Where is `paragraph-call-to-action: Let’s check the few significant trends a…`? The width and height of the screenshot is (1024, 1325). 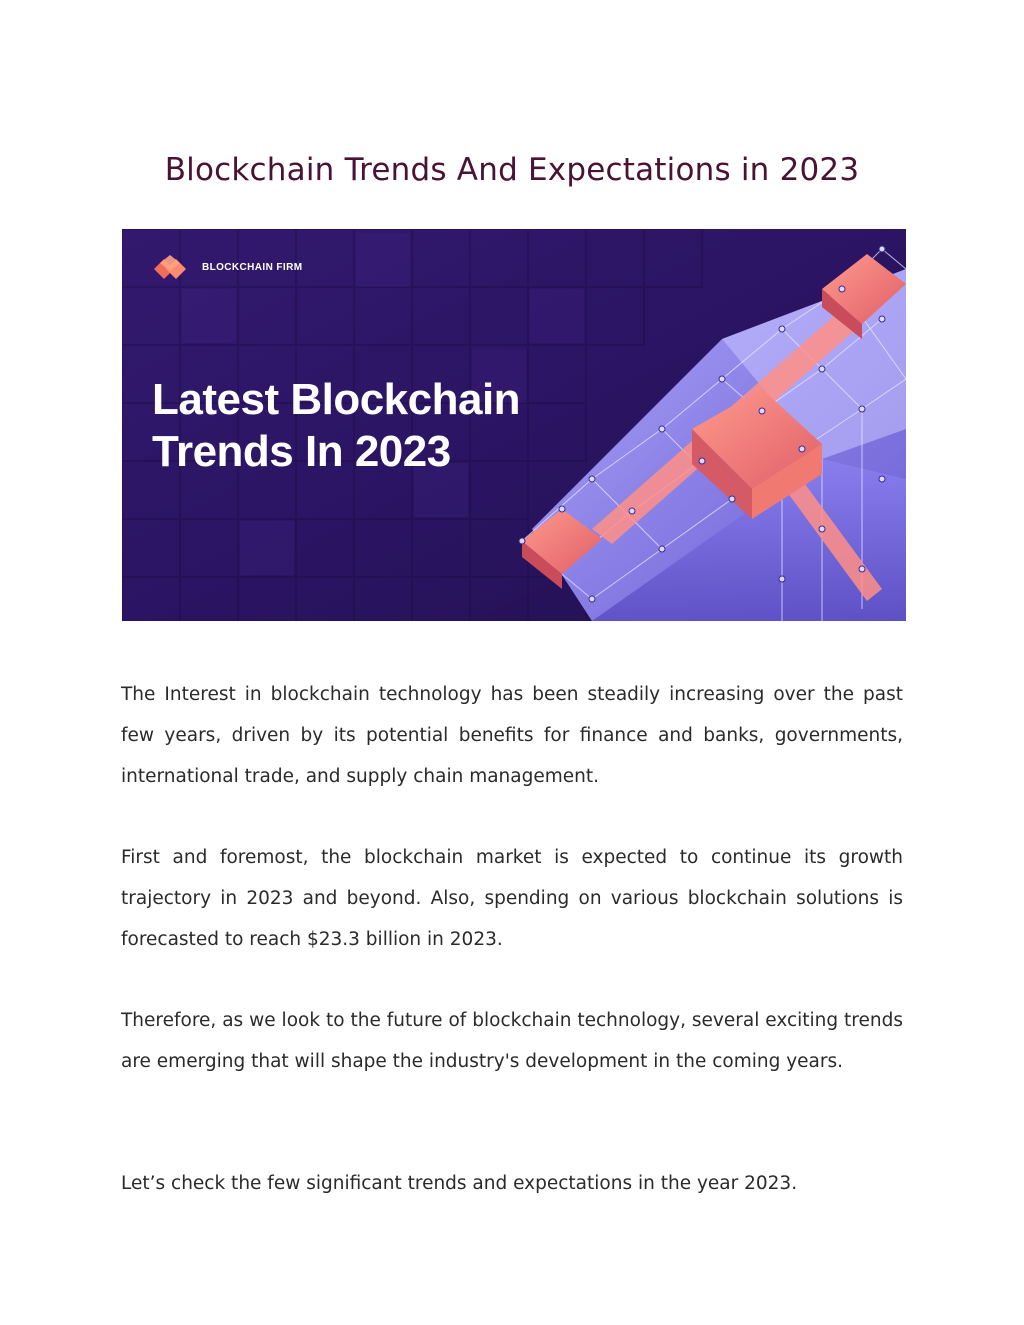 paragraph-call-to-action: Let’s check the few significant trends a… is located at coordinates (459, 1183).